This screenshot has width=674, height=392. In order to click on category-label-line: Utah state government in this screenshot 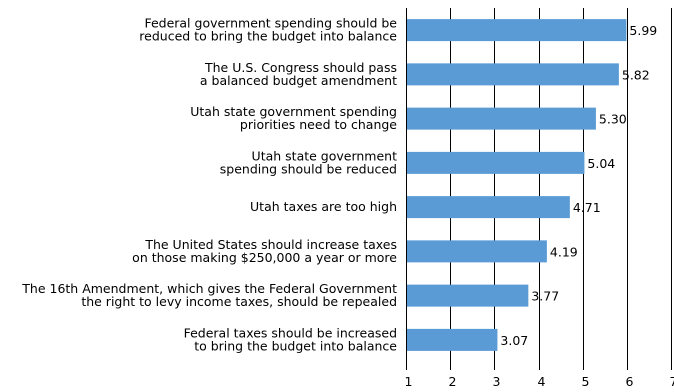, I will do `click(325, 155)`.